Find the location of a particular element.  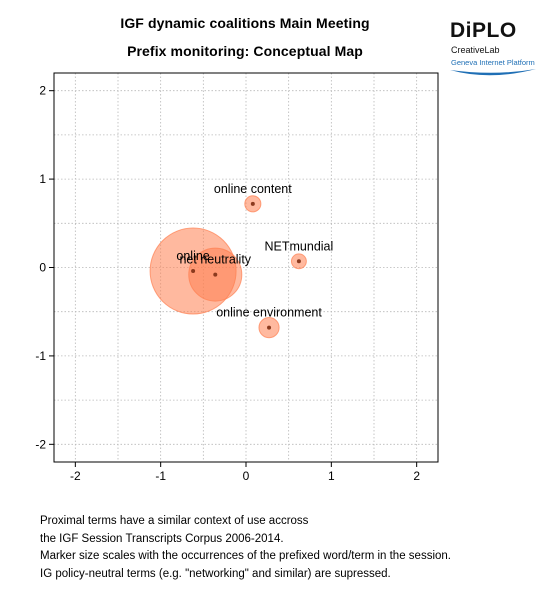

chart-subtitle: Prefix monitoring: Conceptual Map is located at coordinates (245, 51).